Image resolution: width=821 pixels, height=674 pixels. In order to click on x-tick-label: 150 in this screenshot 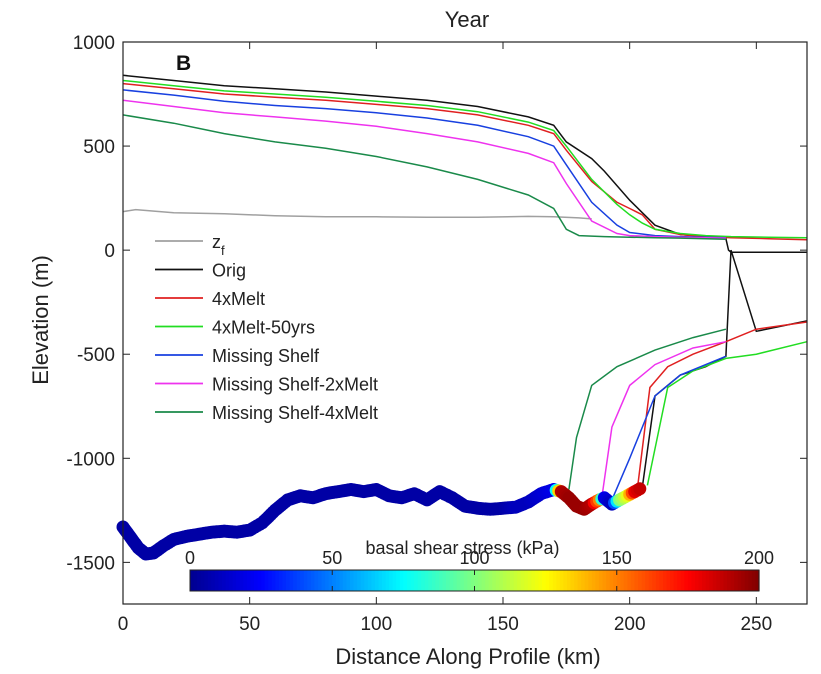, I will do `click(503, 624)`.